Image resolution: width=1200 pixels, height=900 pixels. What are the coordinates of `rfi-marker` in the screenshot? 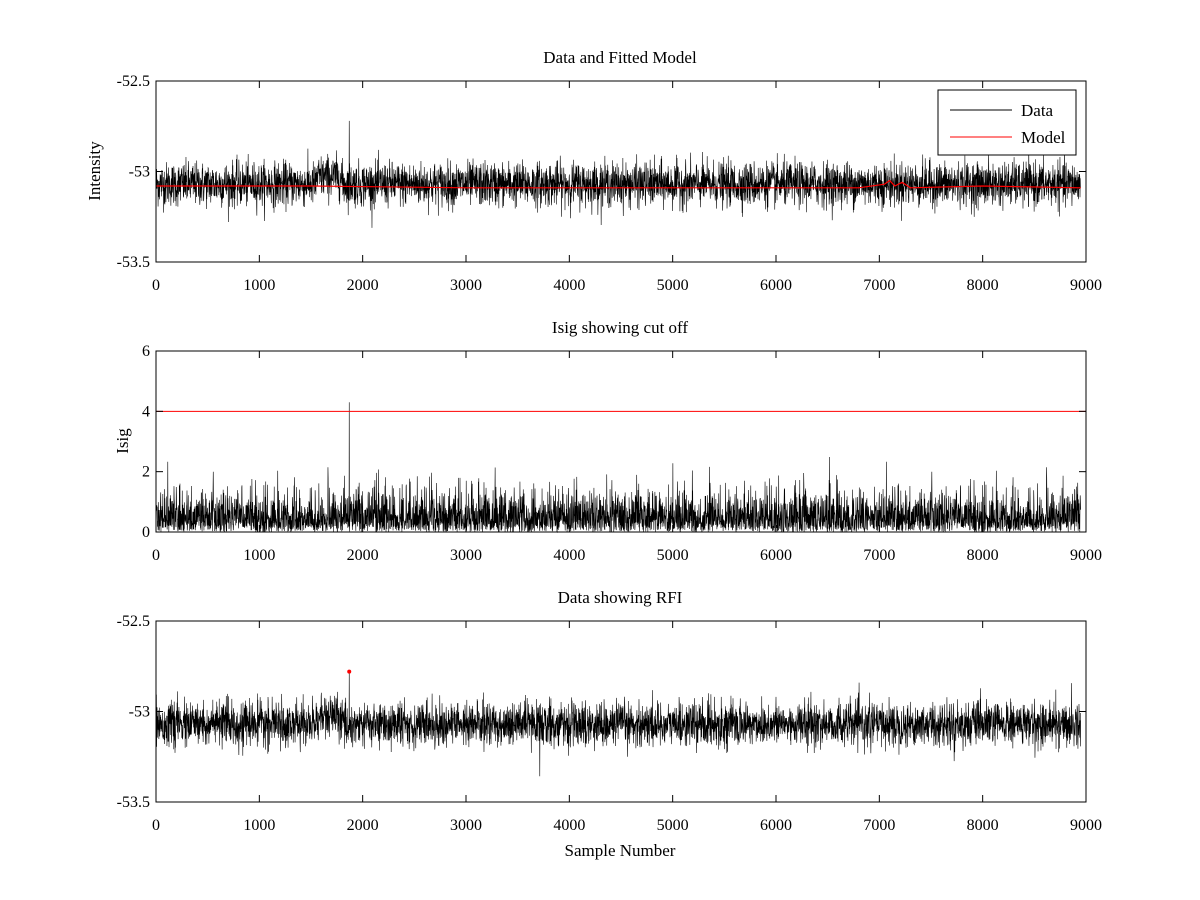 It's located at (349, 671).